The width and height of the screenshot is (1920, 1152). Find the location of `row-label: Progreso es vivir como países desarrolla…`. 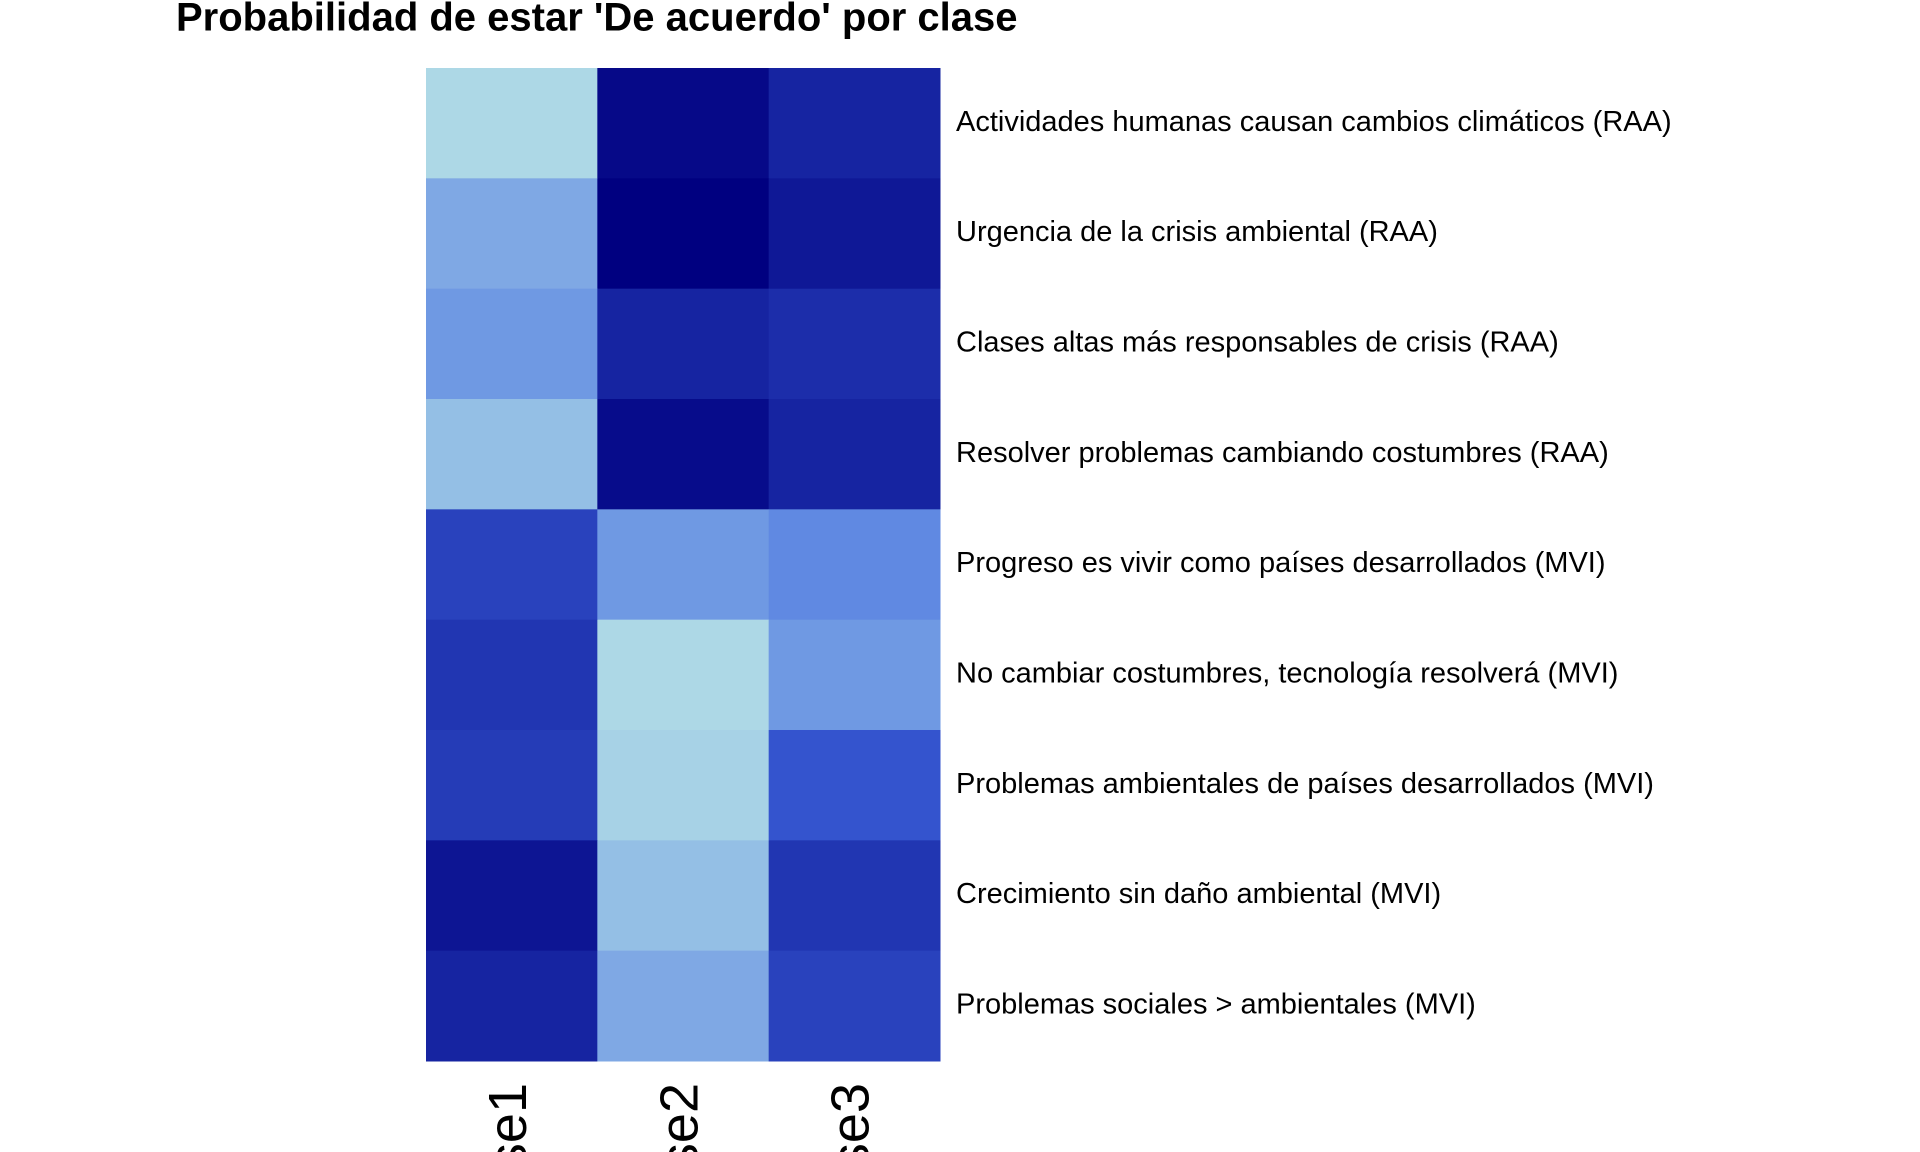

row-label: Progreso es vivir como países desarrolla… is located at coordinates (1281, 563).